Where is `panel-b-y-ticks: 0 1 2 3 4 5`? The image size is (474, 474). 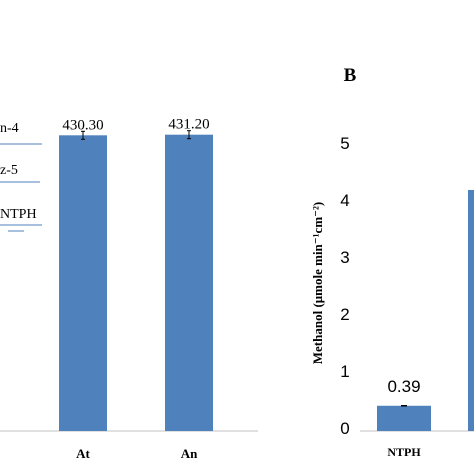 panel-b-y-ticks: 0 1 2 3 4 5 is located at coordinates (344, 286).